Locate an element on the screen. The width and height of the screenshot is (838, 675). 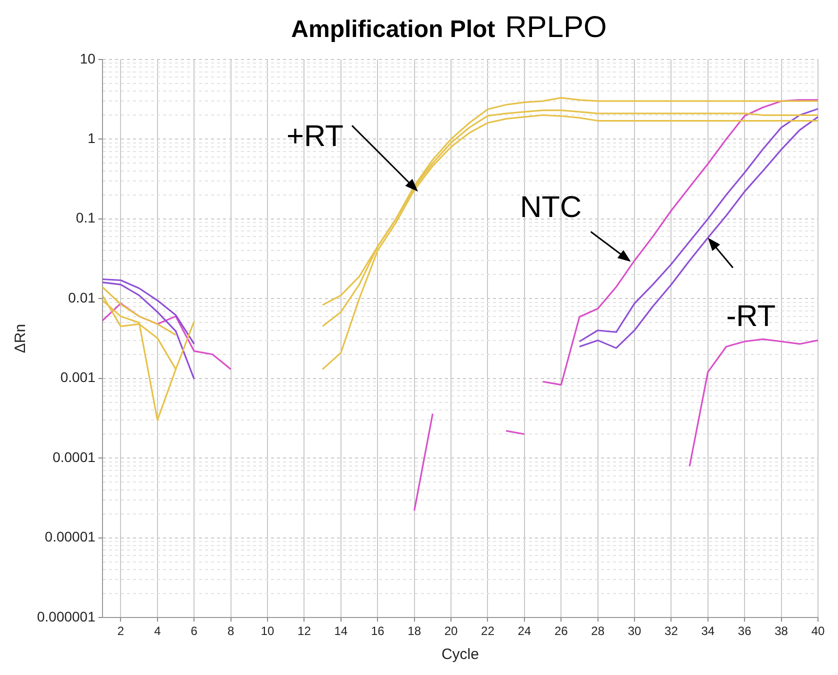
y-tick-label: 1 is located at coordinates (92, 138).